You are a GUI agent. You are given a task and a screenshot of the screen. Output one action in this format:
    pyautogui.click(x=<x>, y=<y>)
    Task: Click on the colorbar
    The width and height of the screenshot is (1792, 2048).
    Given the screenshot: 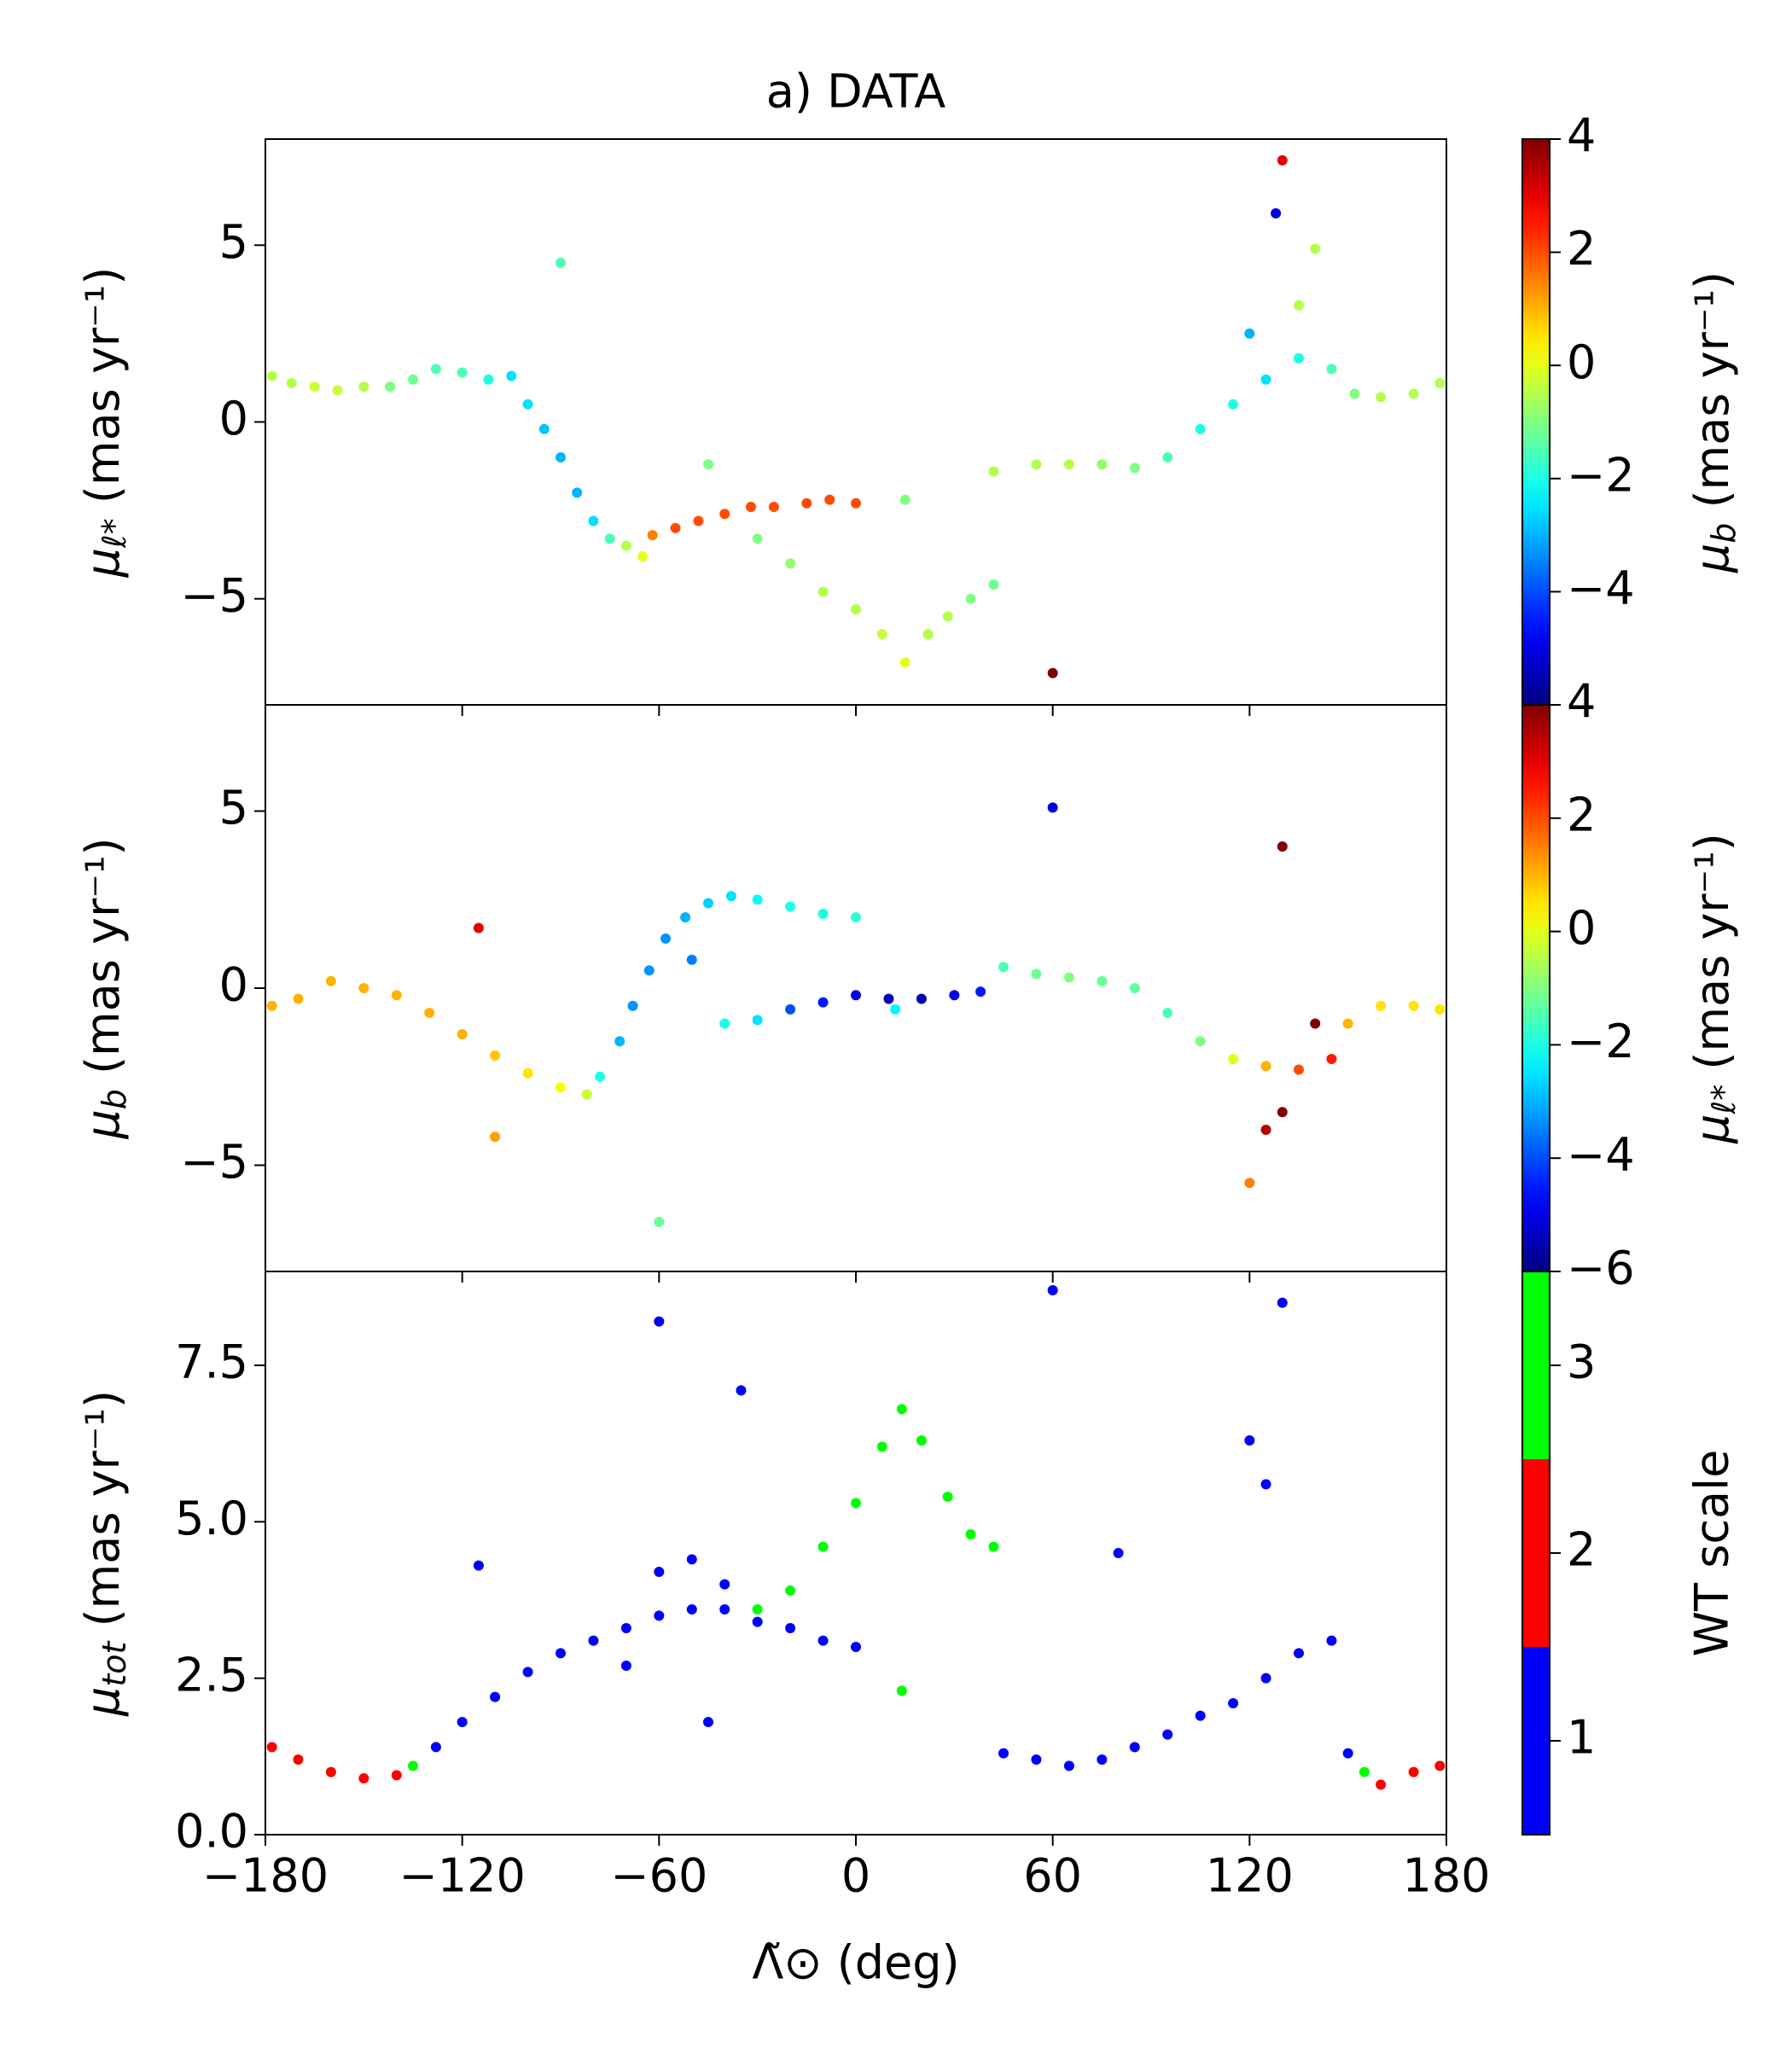 What is the action you would take?
    pyautogui.click(x=1536, y=422)
    